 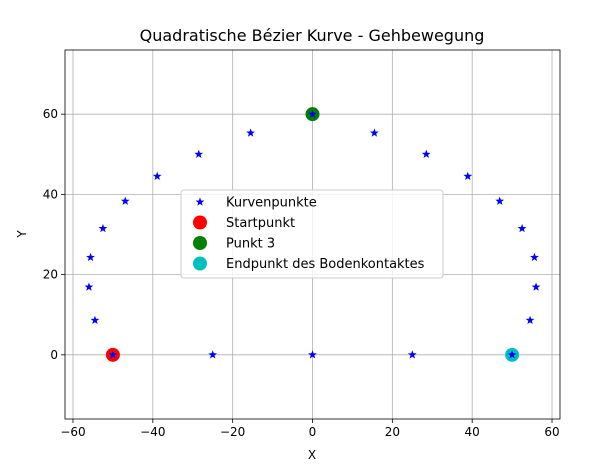 What do you see at coordinates (312, 35) in the screenshot?
I see `chart-title: Quadratische Bézier Kurve - Gehbewegung` at bounding box center [312, 35].